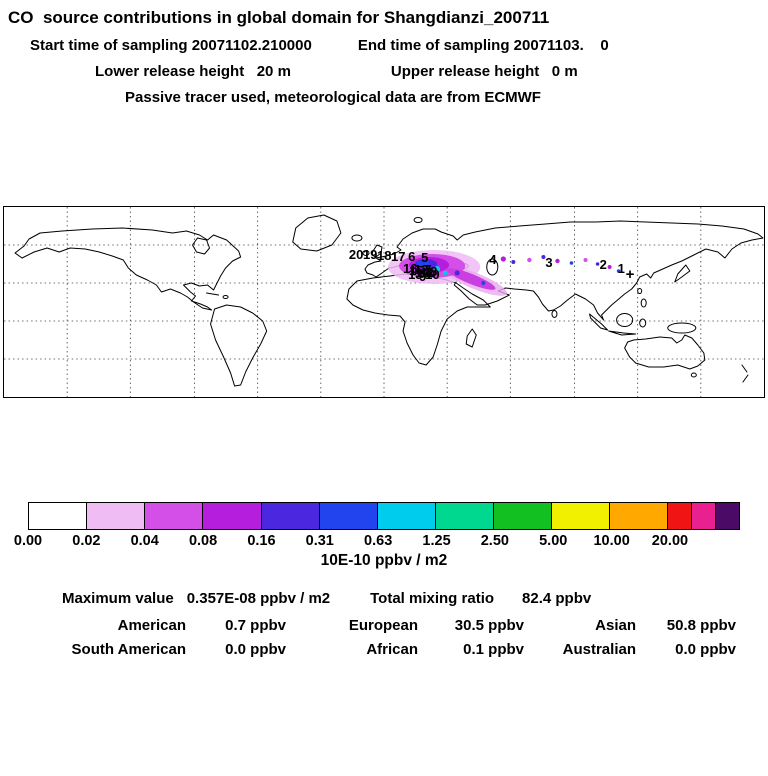 The height and width of the screenshot is (776, 768). I want to click on contribution-label: Australian, so click(599, 649).